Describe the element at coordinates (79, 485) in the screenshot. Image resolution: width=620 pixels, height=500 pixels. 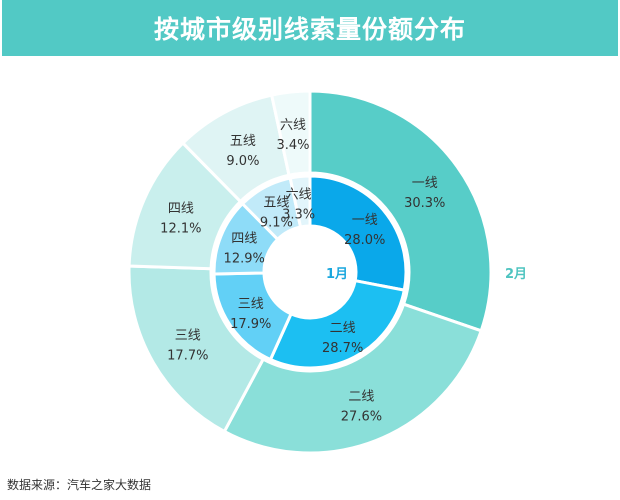
I see `data-source-note: 数据来源：汽车之家大数据` at that location.